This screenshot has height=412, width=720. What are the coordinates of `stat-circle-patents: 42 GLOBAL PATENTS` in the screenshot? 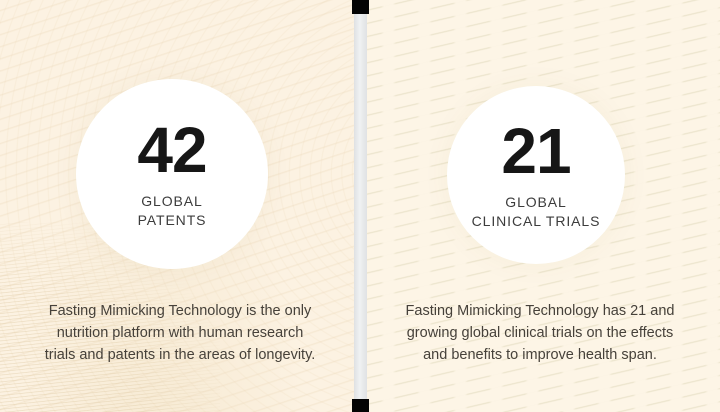 It's located at (172, 174).